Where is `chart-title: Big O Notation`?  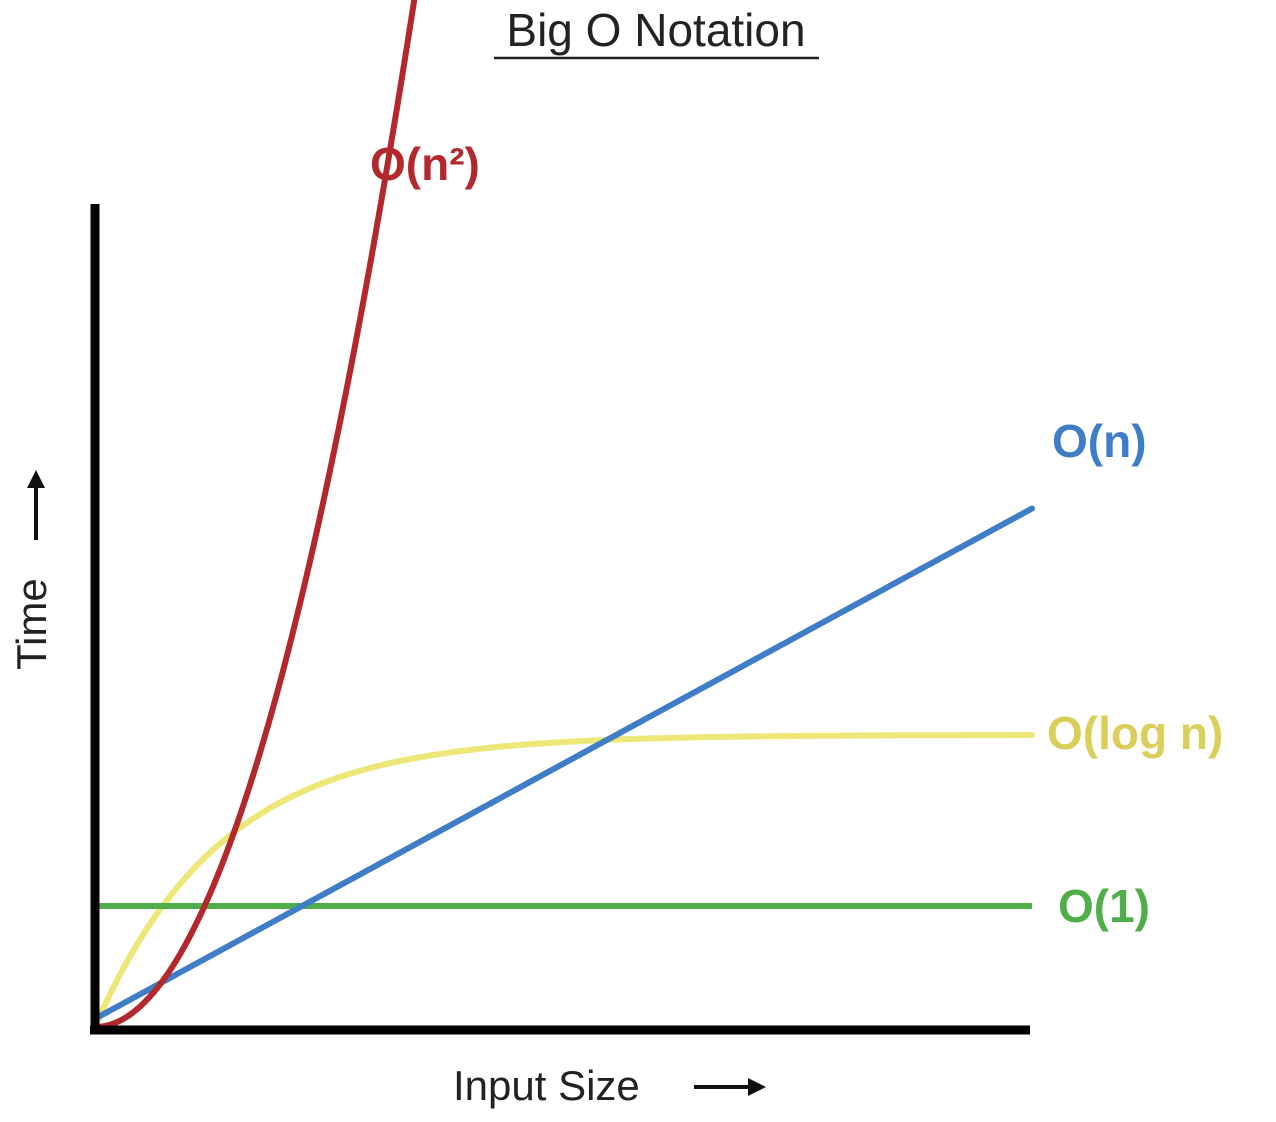 chart-title: Big O Notation is located at coordinates (655, 30).